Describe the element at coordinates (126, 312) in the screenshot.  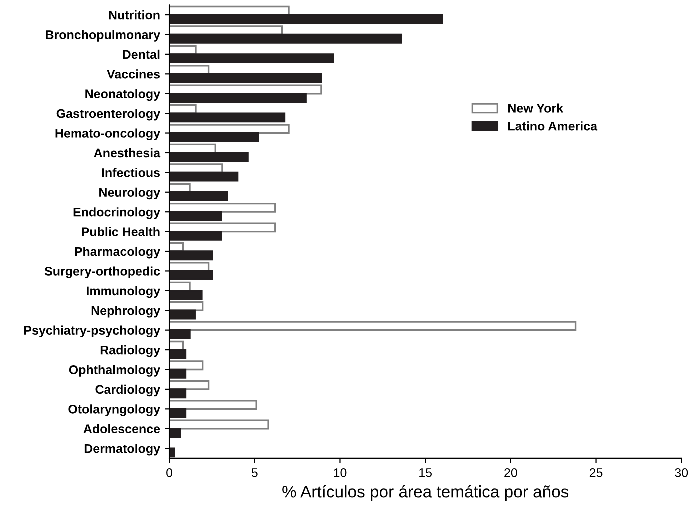
I see `y-tick-label: Nephrology` at that location.